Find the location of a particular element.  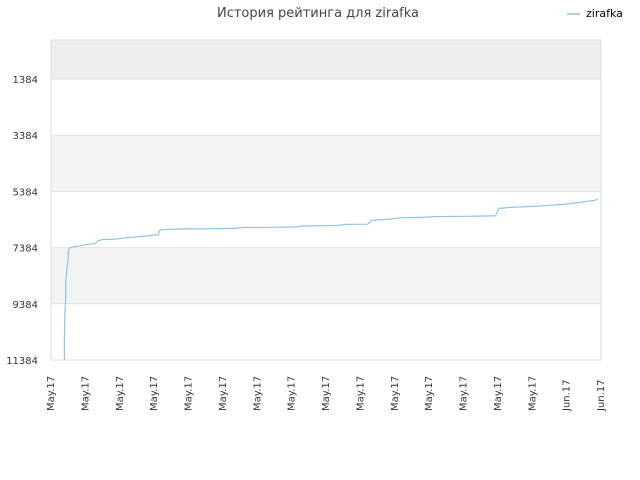

legend-label-zirafka: zirafka is located at coordinates (604, 13).